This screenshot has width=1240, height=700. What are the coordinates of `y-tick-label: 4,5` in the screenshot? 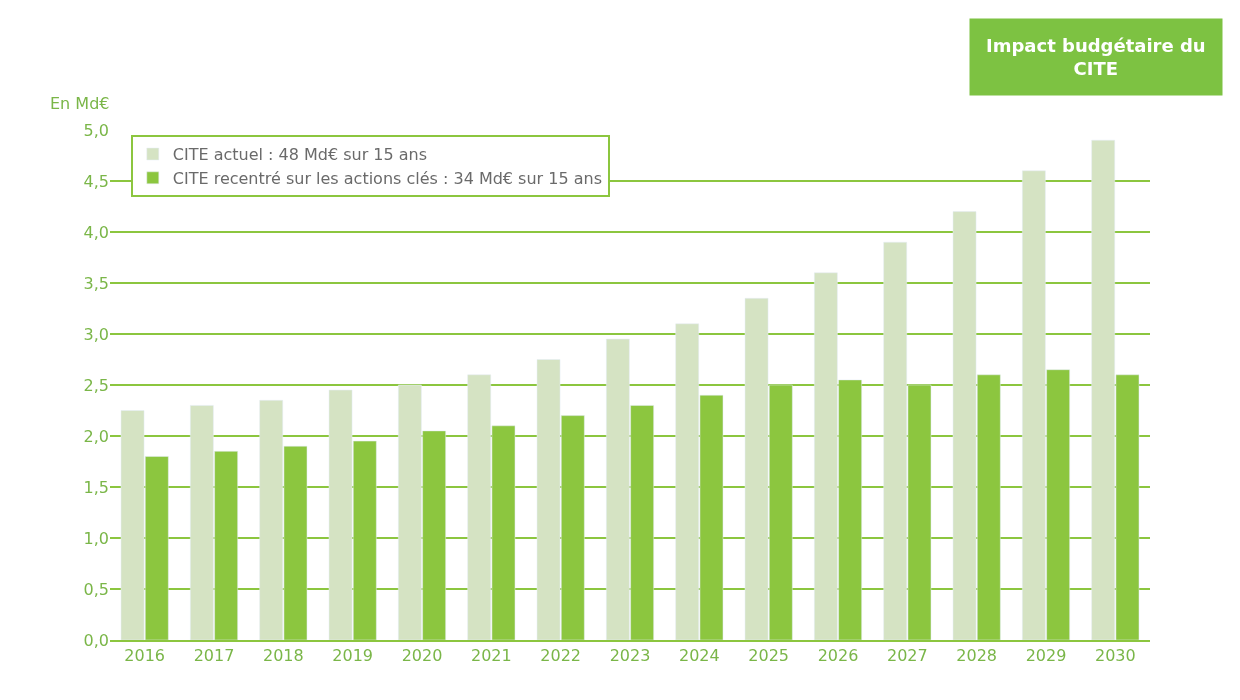 It's located at (96, 181).